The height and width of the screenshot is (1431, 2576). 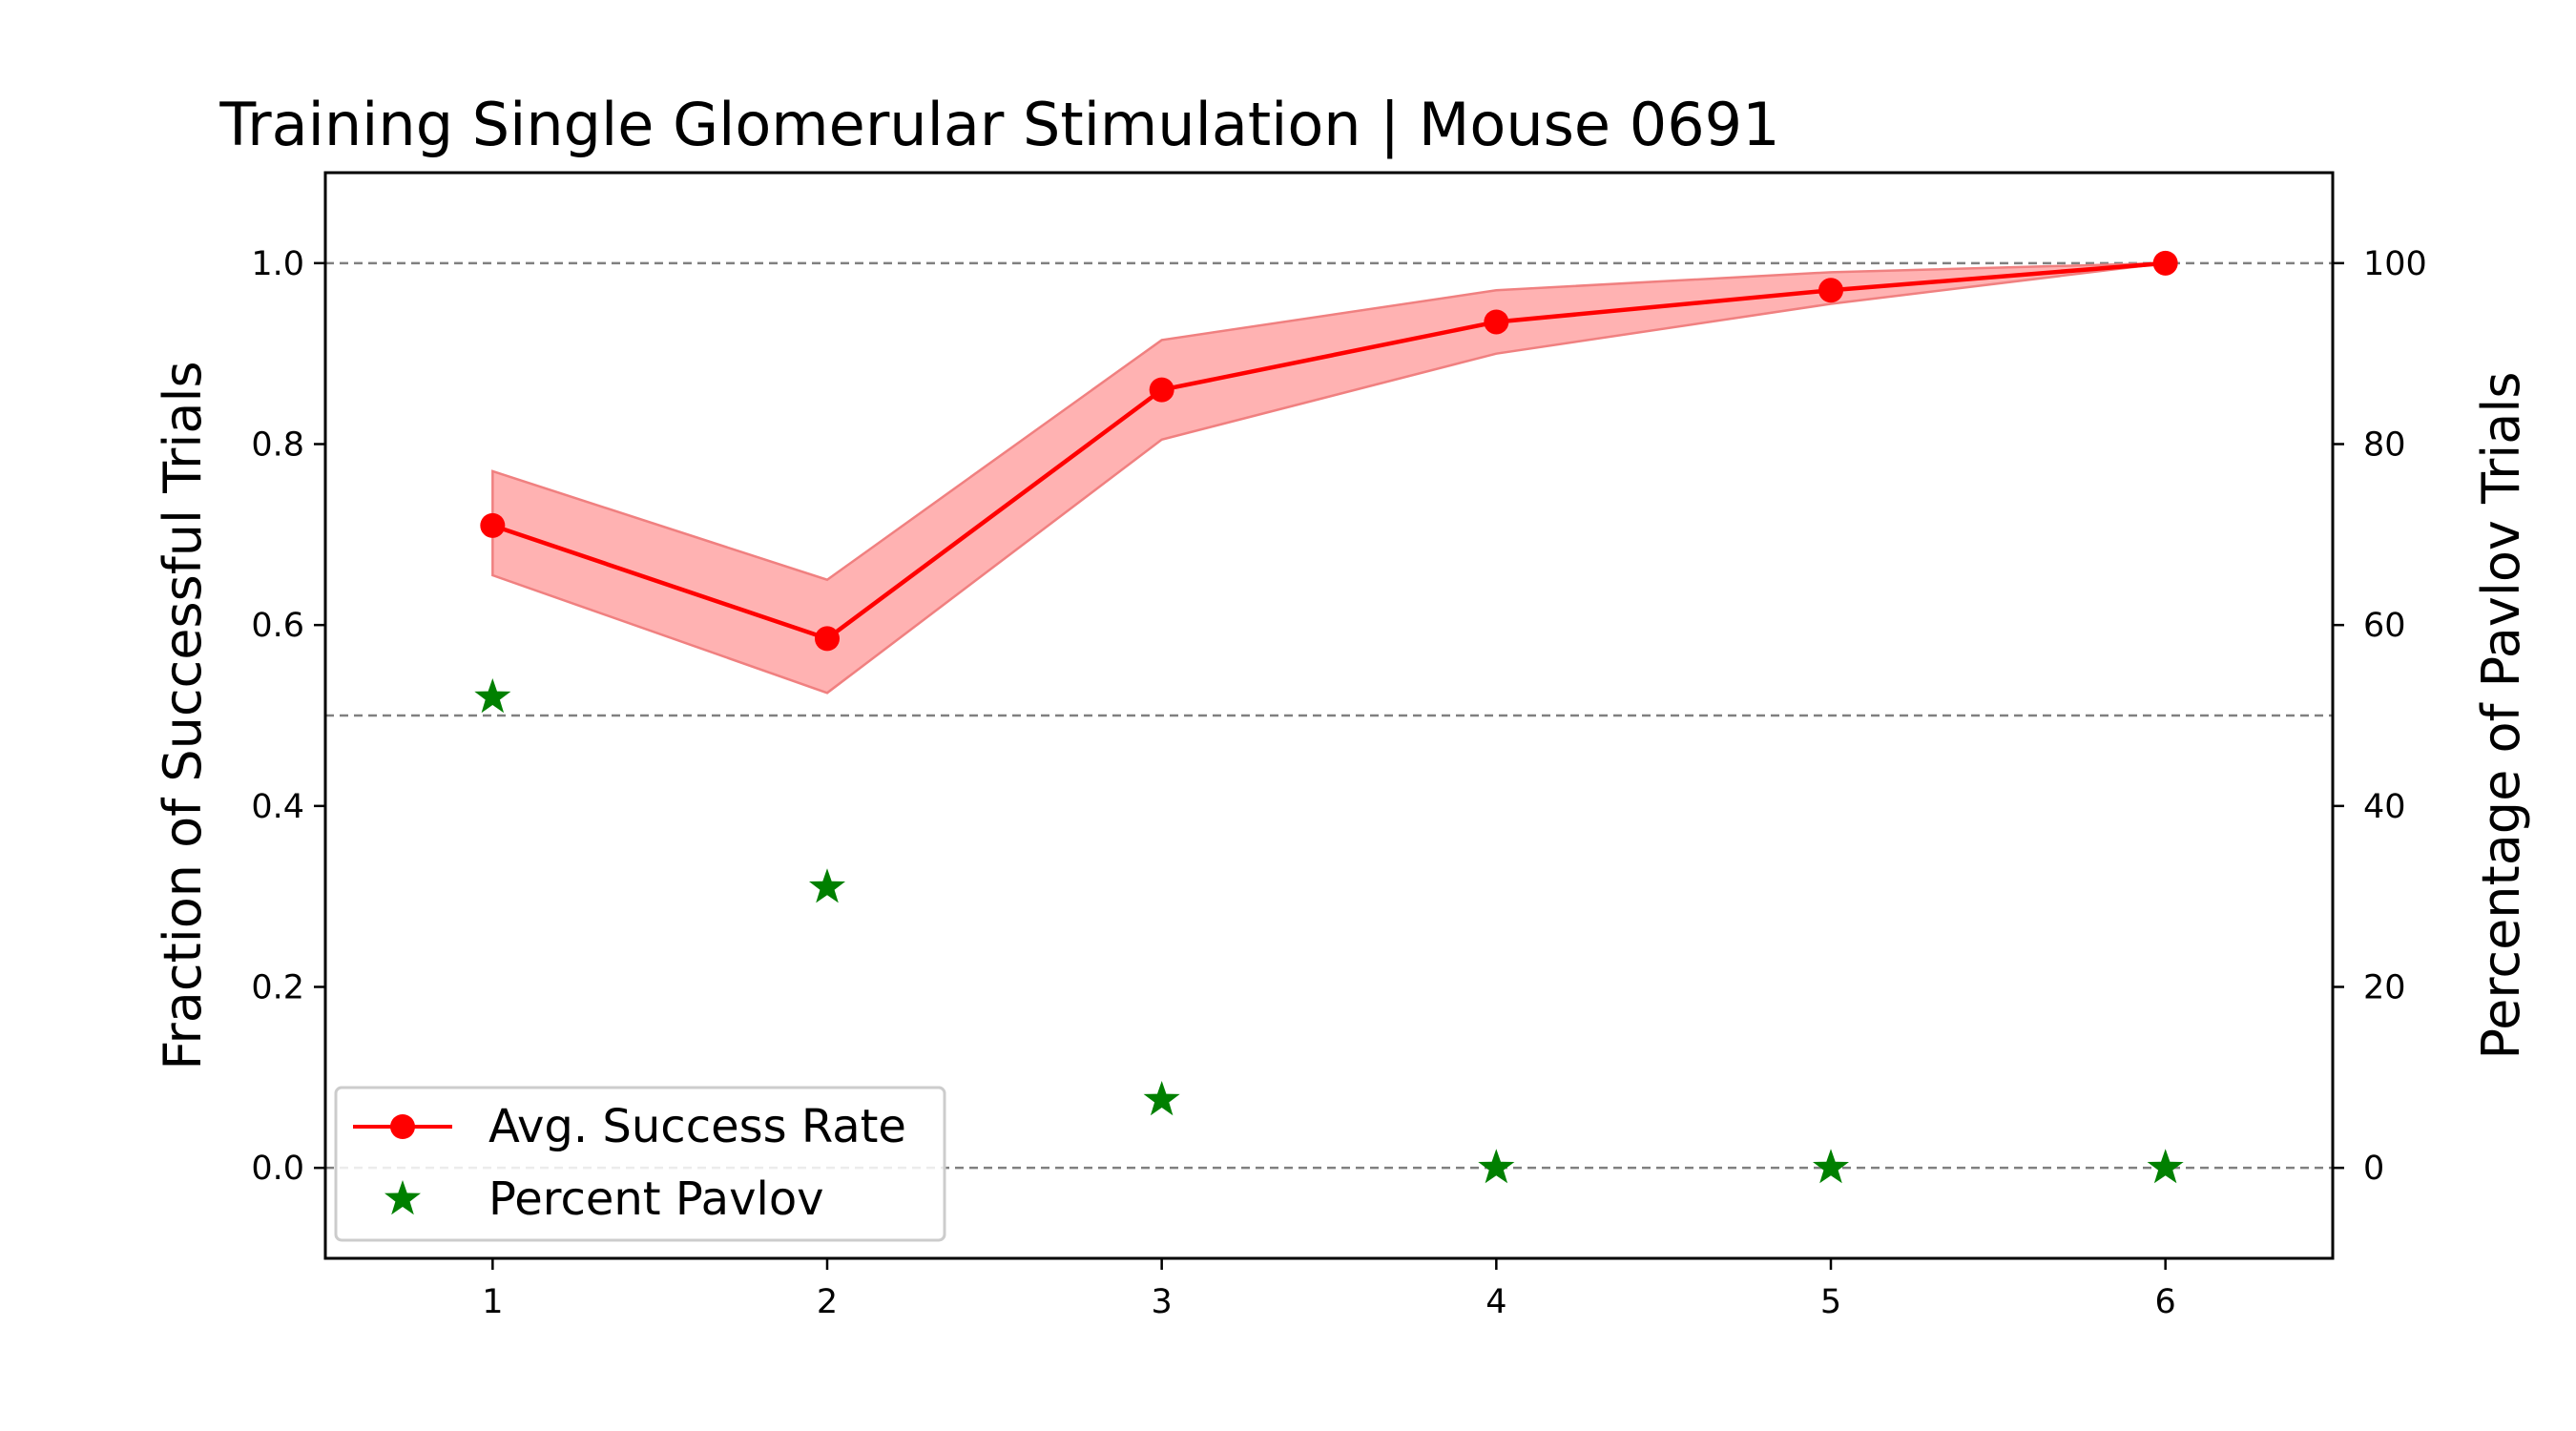 I want to click on y-tick-label: 0.4, so click(x=277, y=807).